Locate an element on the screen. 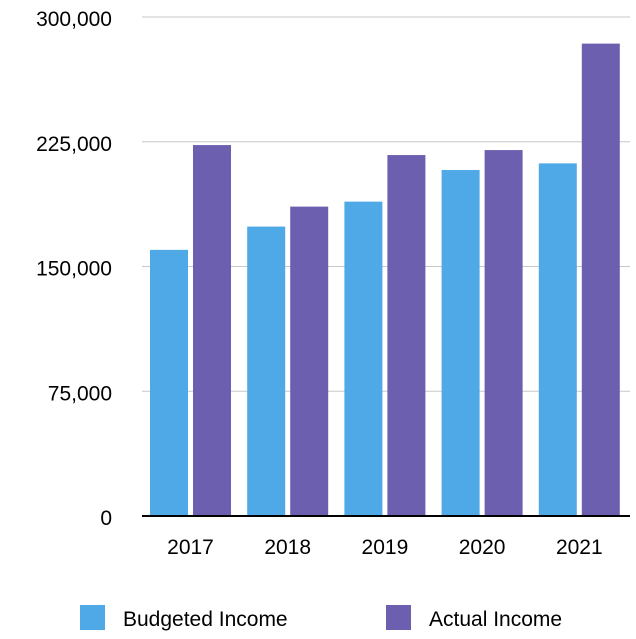 The image size is (636, 639). y-tick-label: 75,000 is located at coordinates (80, 393).